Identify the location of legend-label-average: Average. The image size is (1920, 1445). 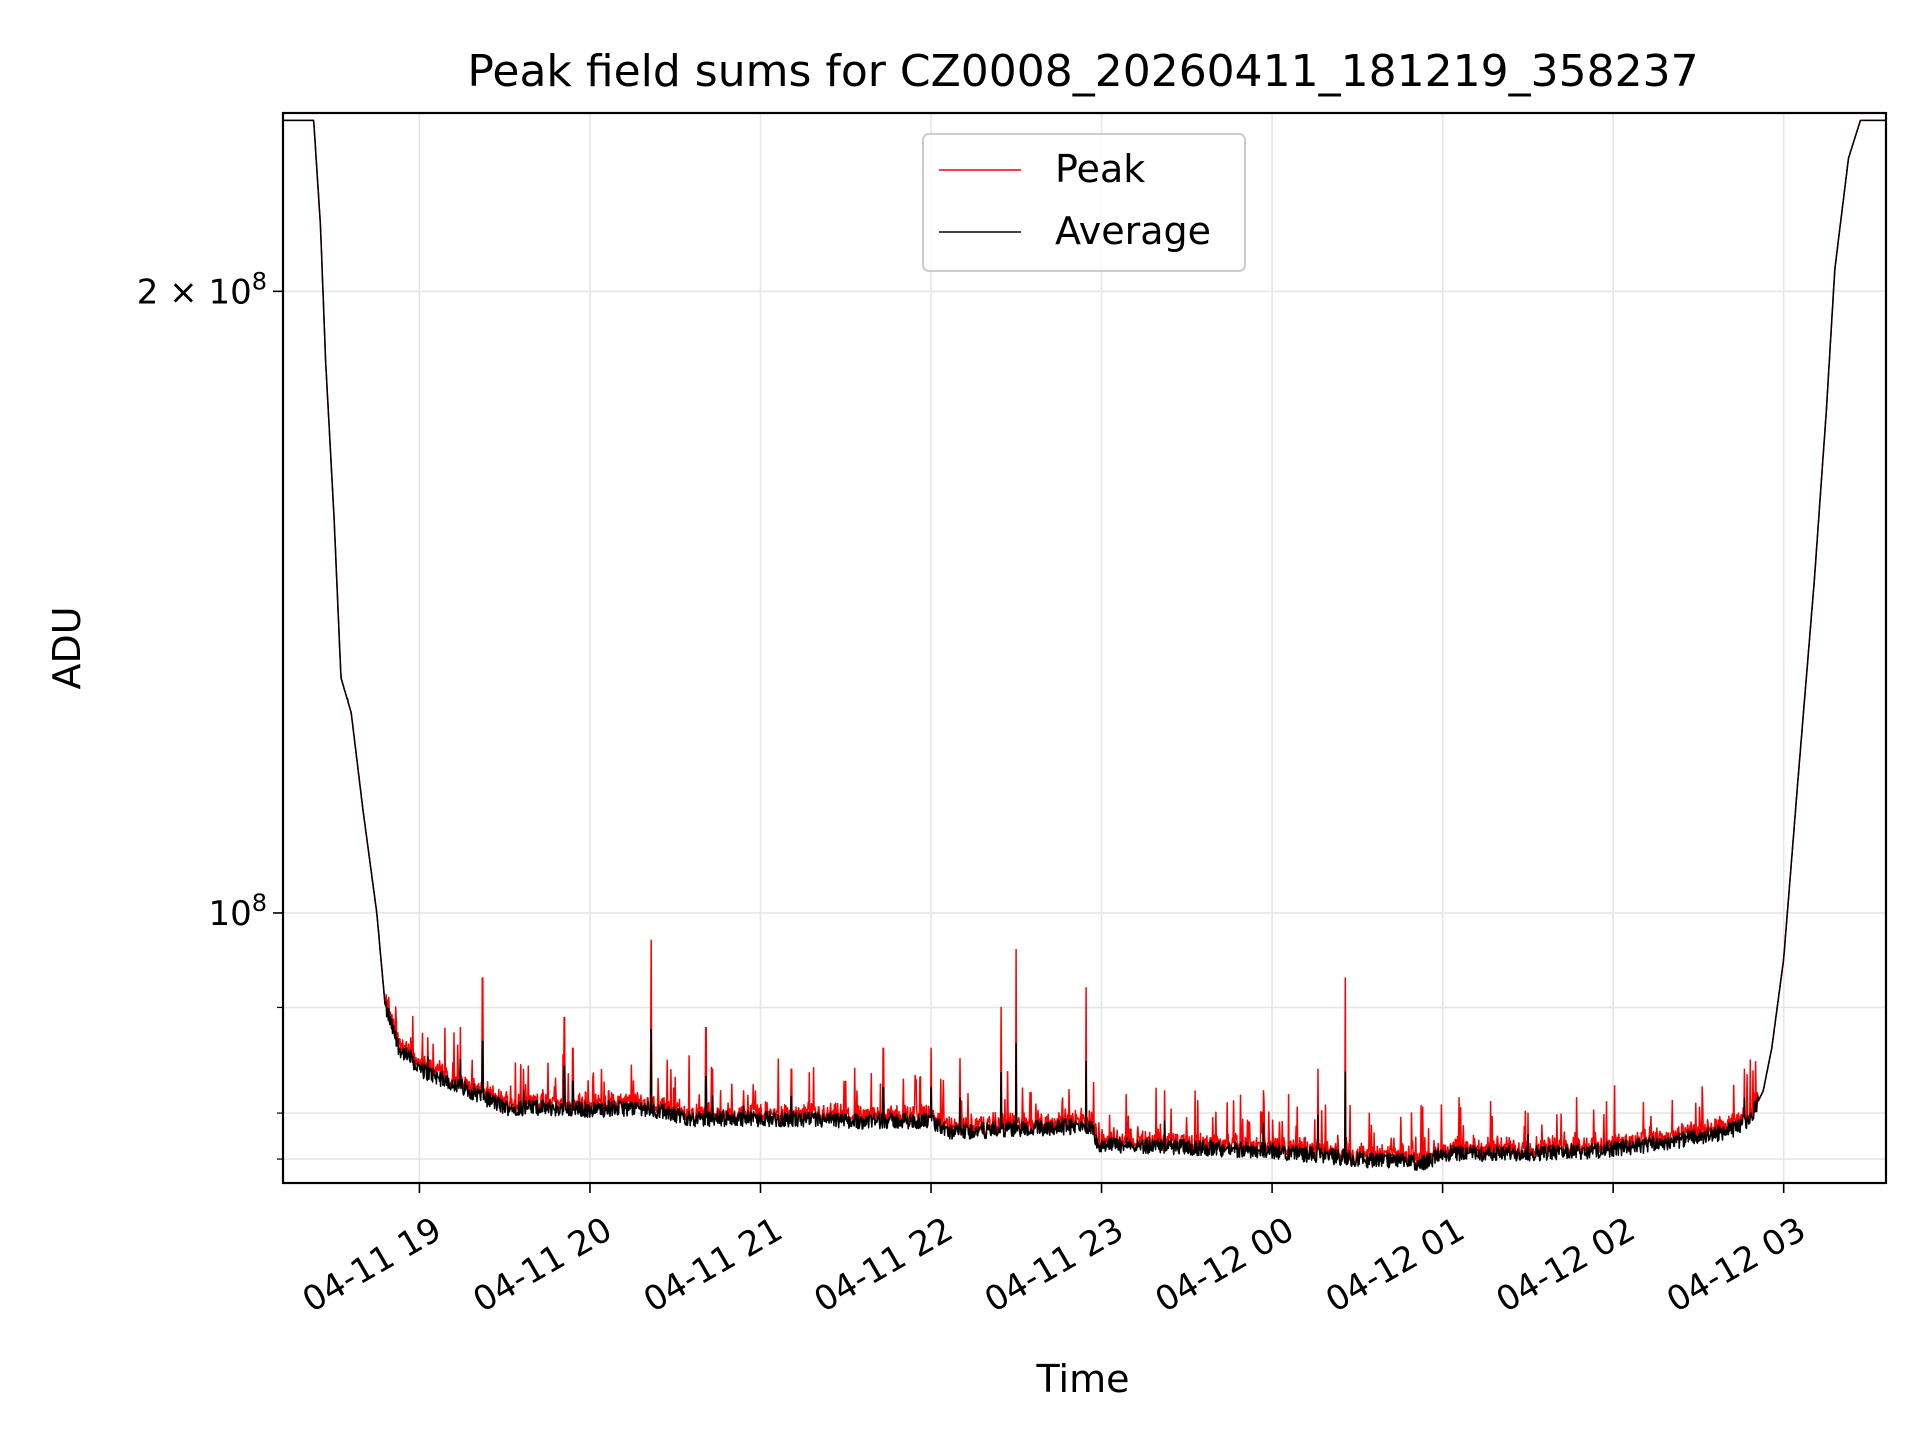
(1133, 231).